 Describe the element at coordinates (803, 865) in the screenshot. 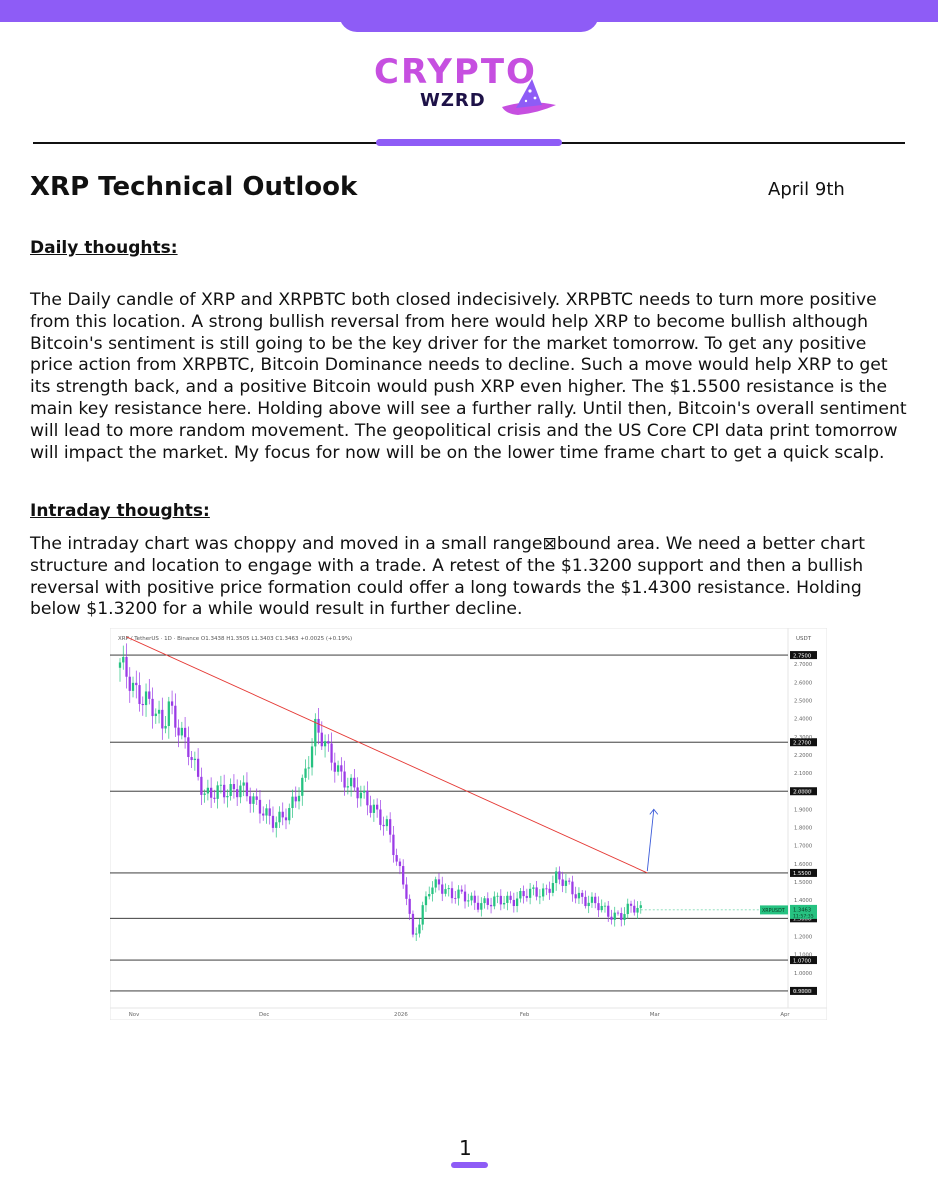

I see `y-tick-label: 1.6000` at that location.